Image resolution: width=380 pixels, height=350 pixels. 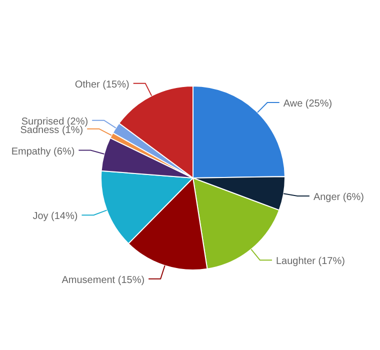 What do you see at coordinates (338, 198) in the screenshot?
I see `slice-label: Anger (6%)` at bounding box center [338, 198].